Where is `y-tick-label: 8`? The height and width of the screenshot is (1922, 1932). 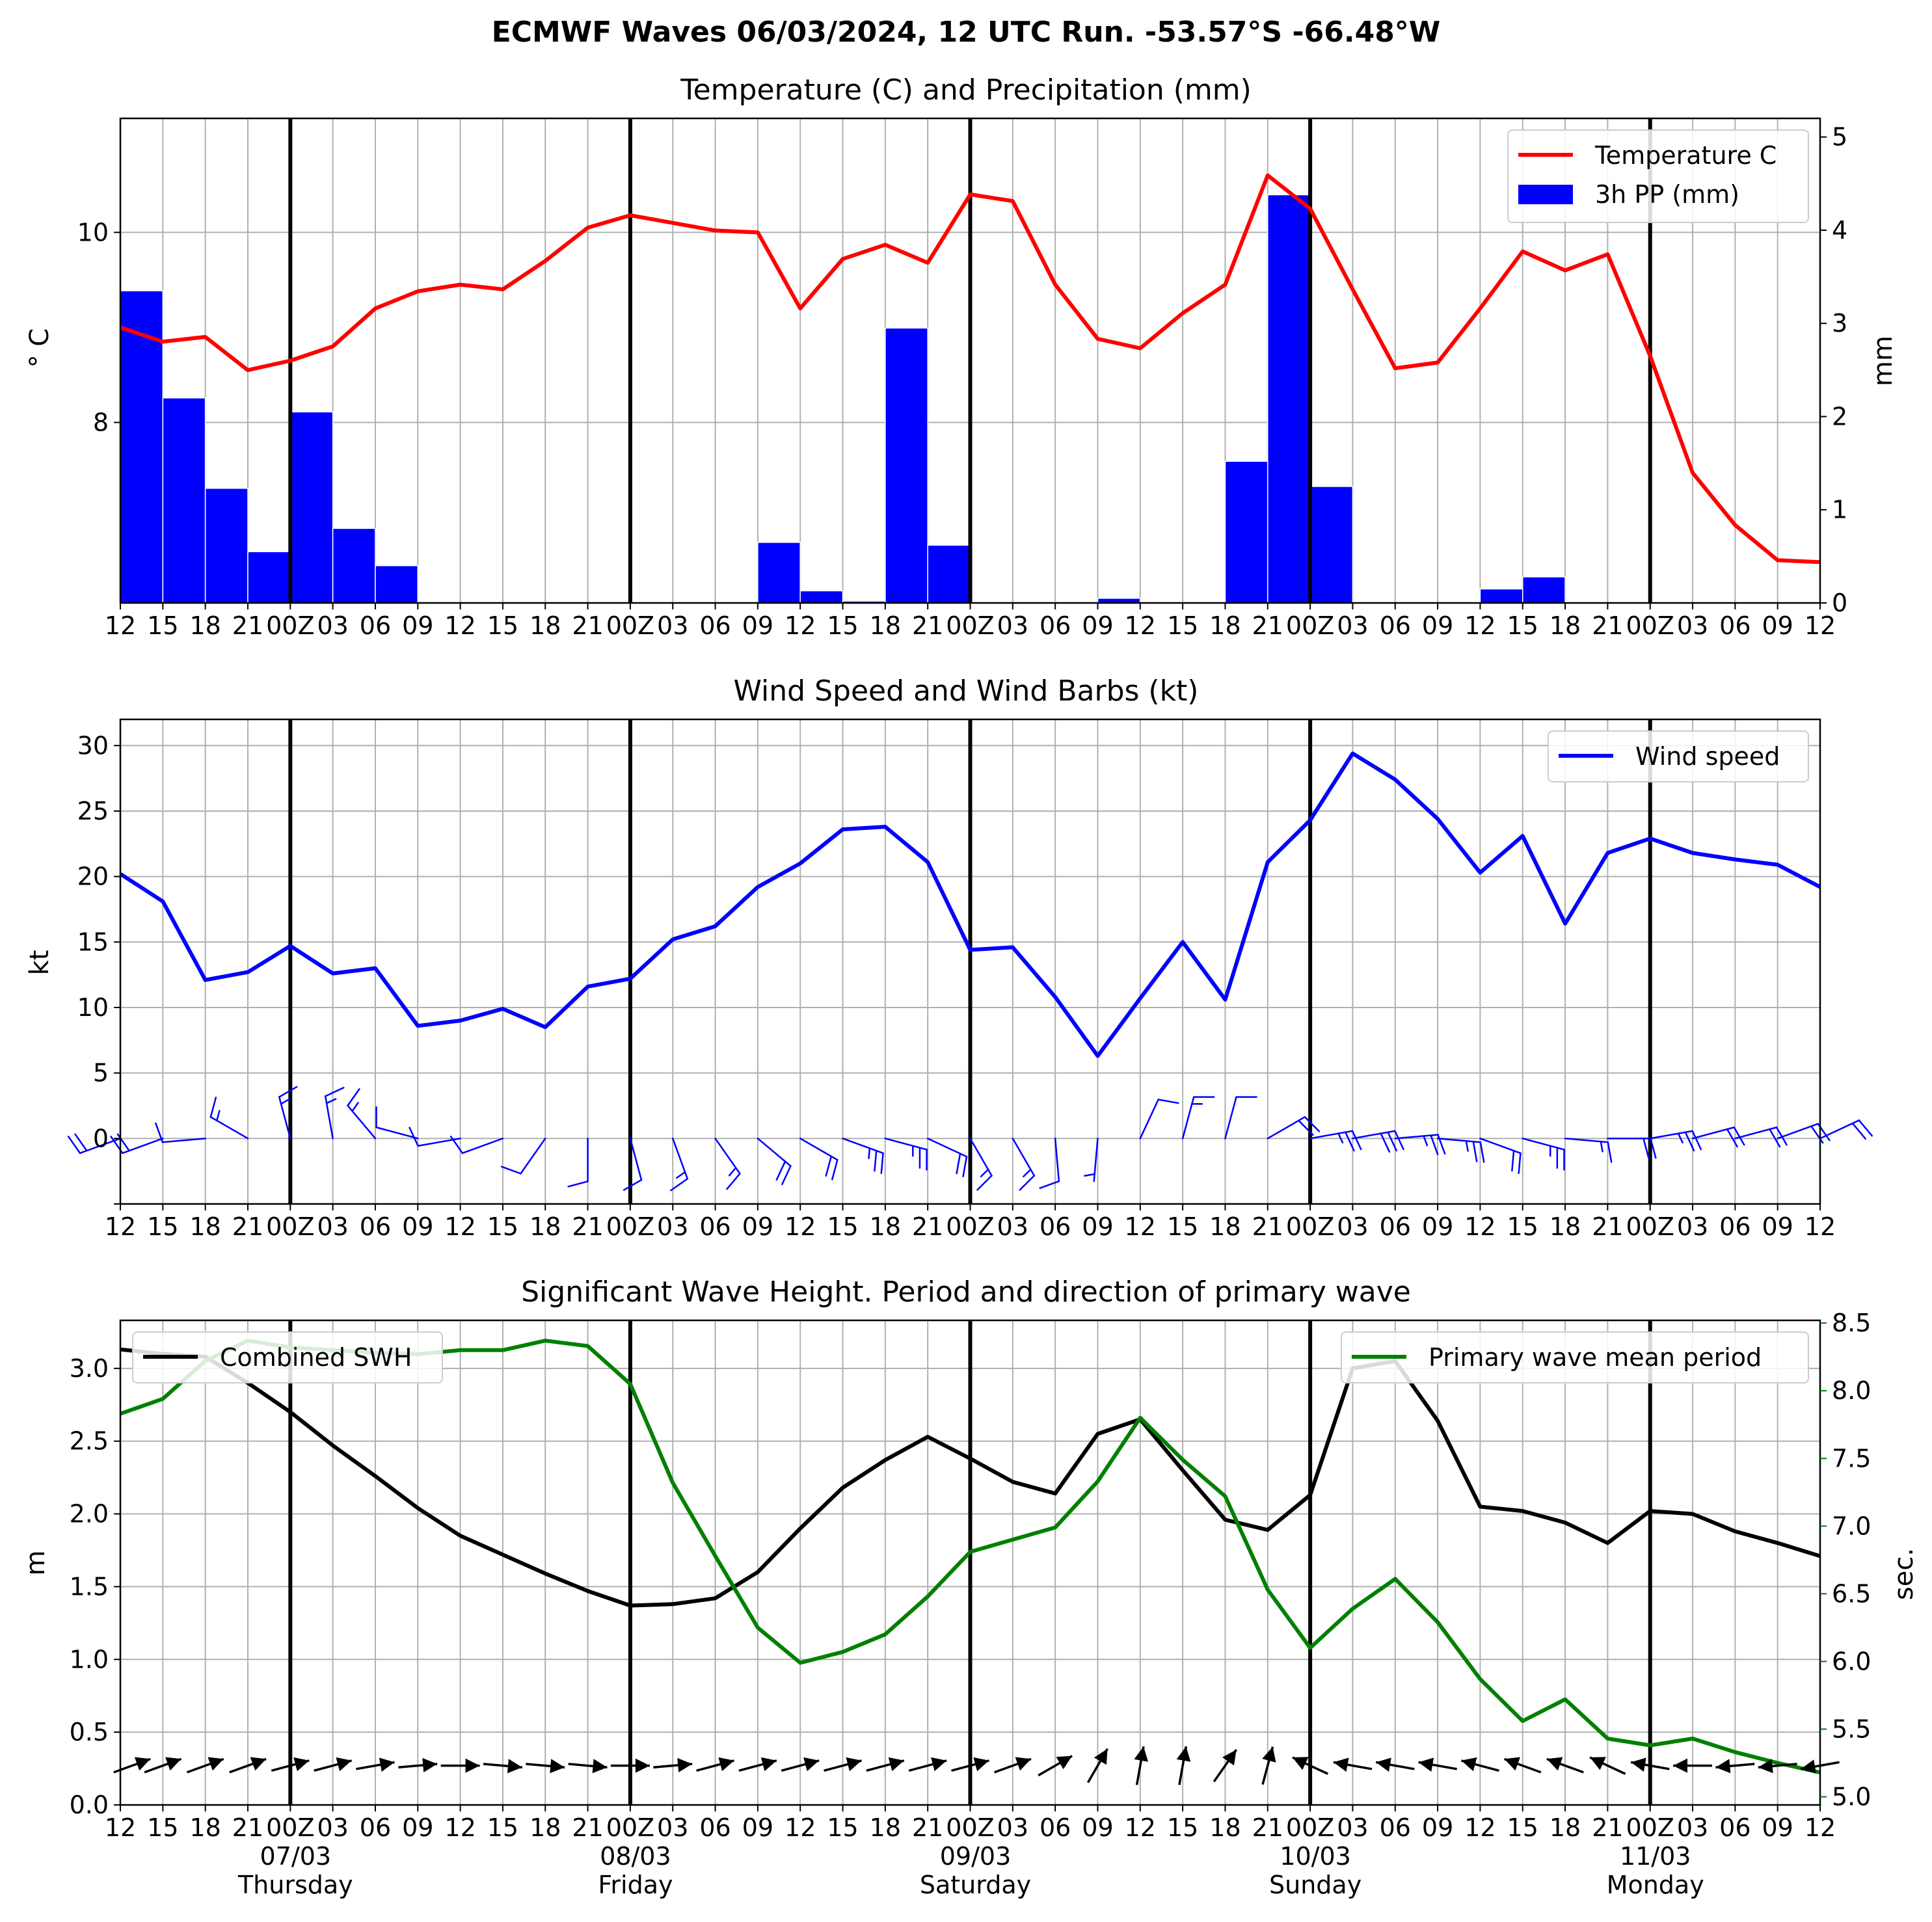 y-tick-label: 8 is located at coordinates (101, 422).